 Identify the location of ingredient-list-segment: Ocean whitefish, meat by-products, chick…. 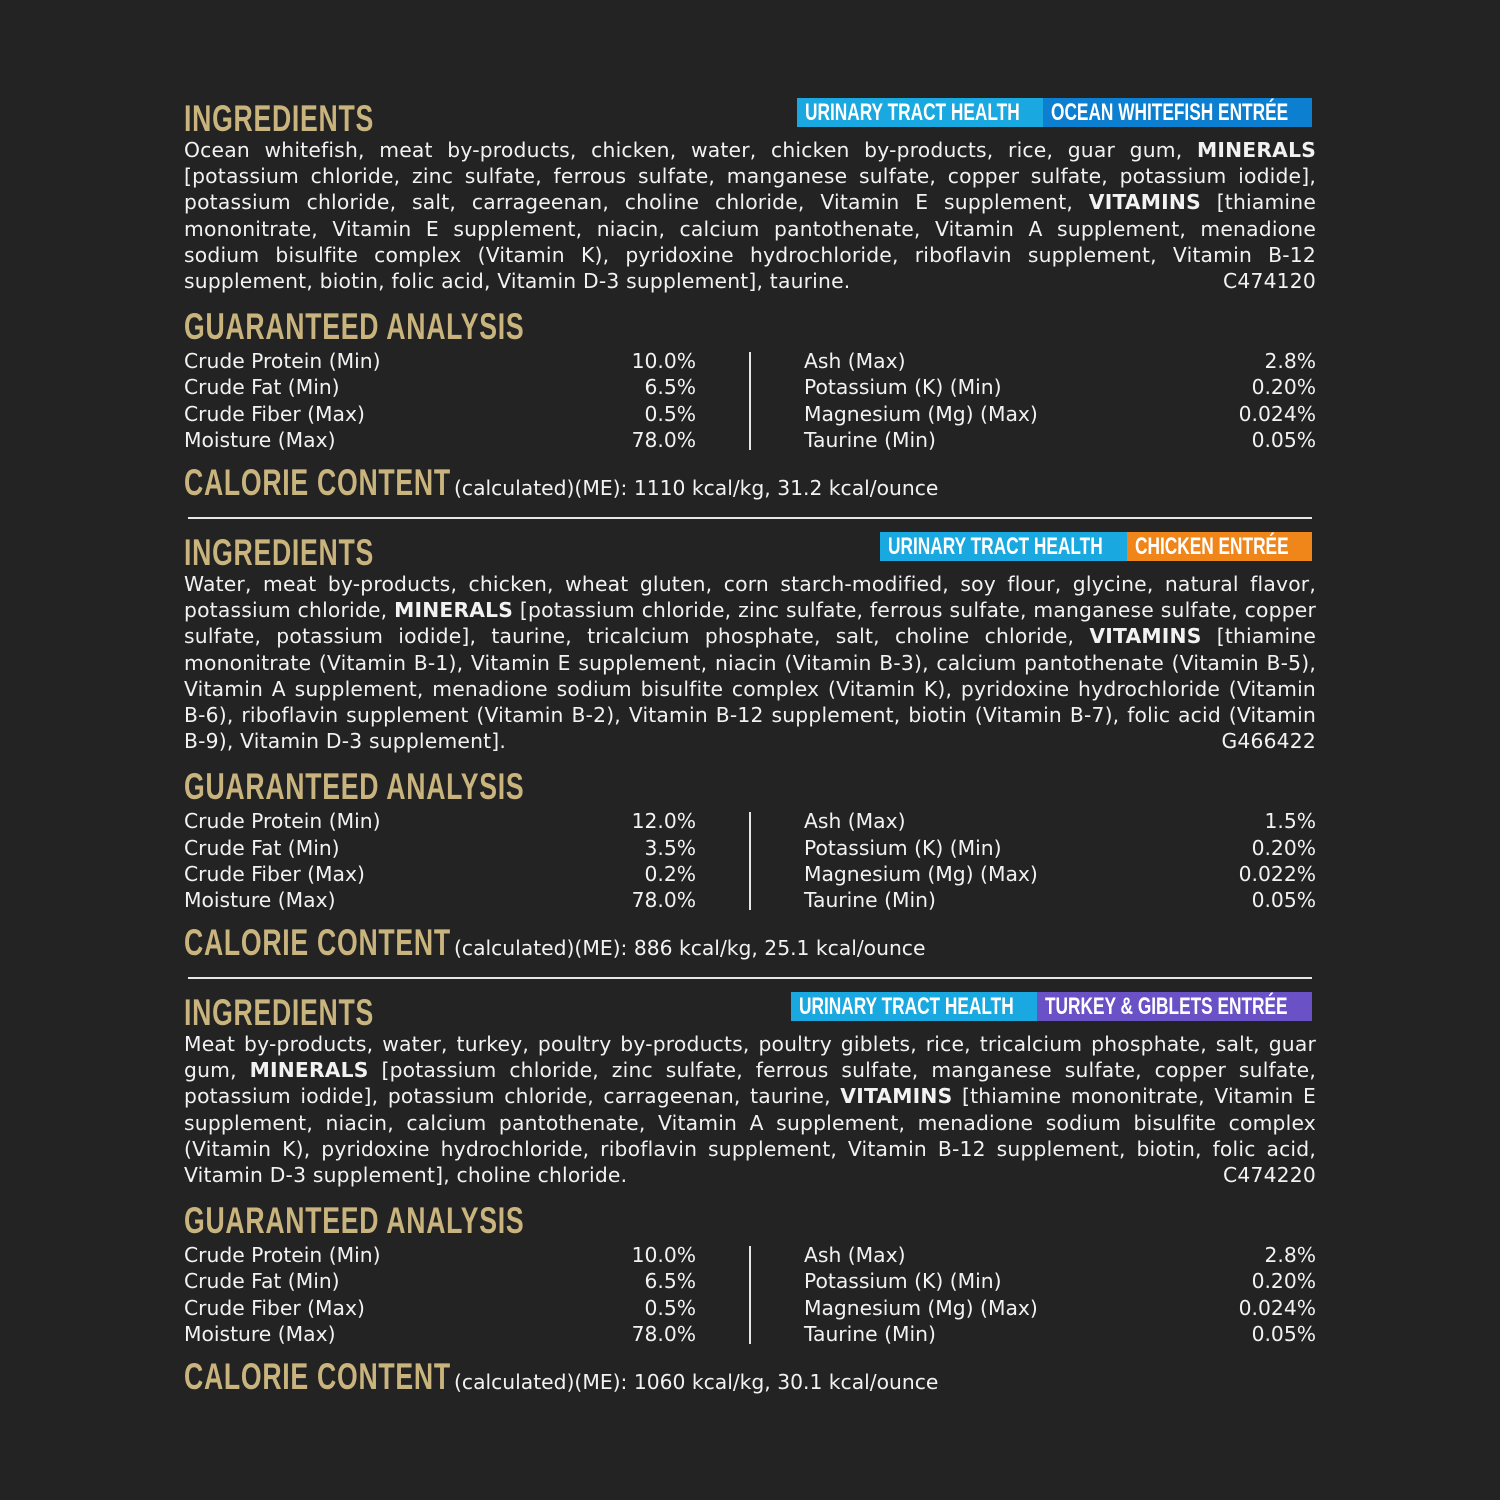
(690, 150).